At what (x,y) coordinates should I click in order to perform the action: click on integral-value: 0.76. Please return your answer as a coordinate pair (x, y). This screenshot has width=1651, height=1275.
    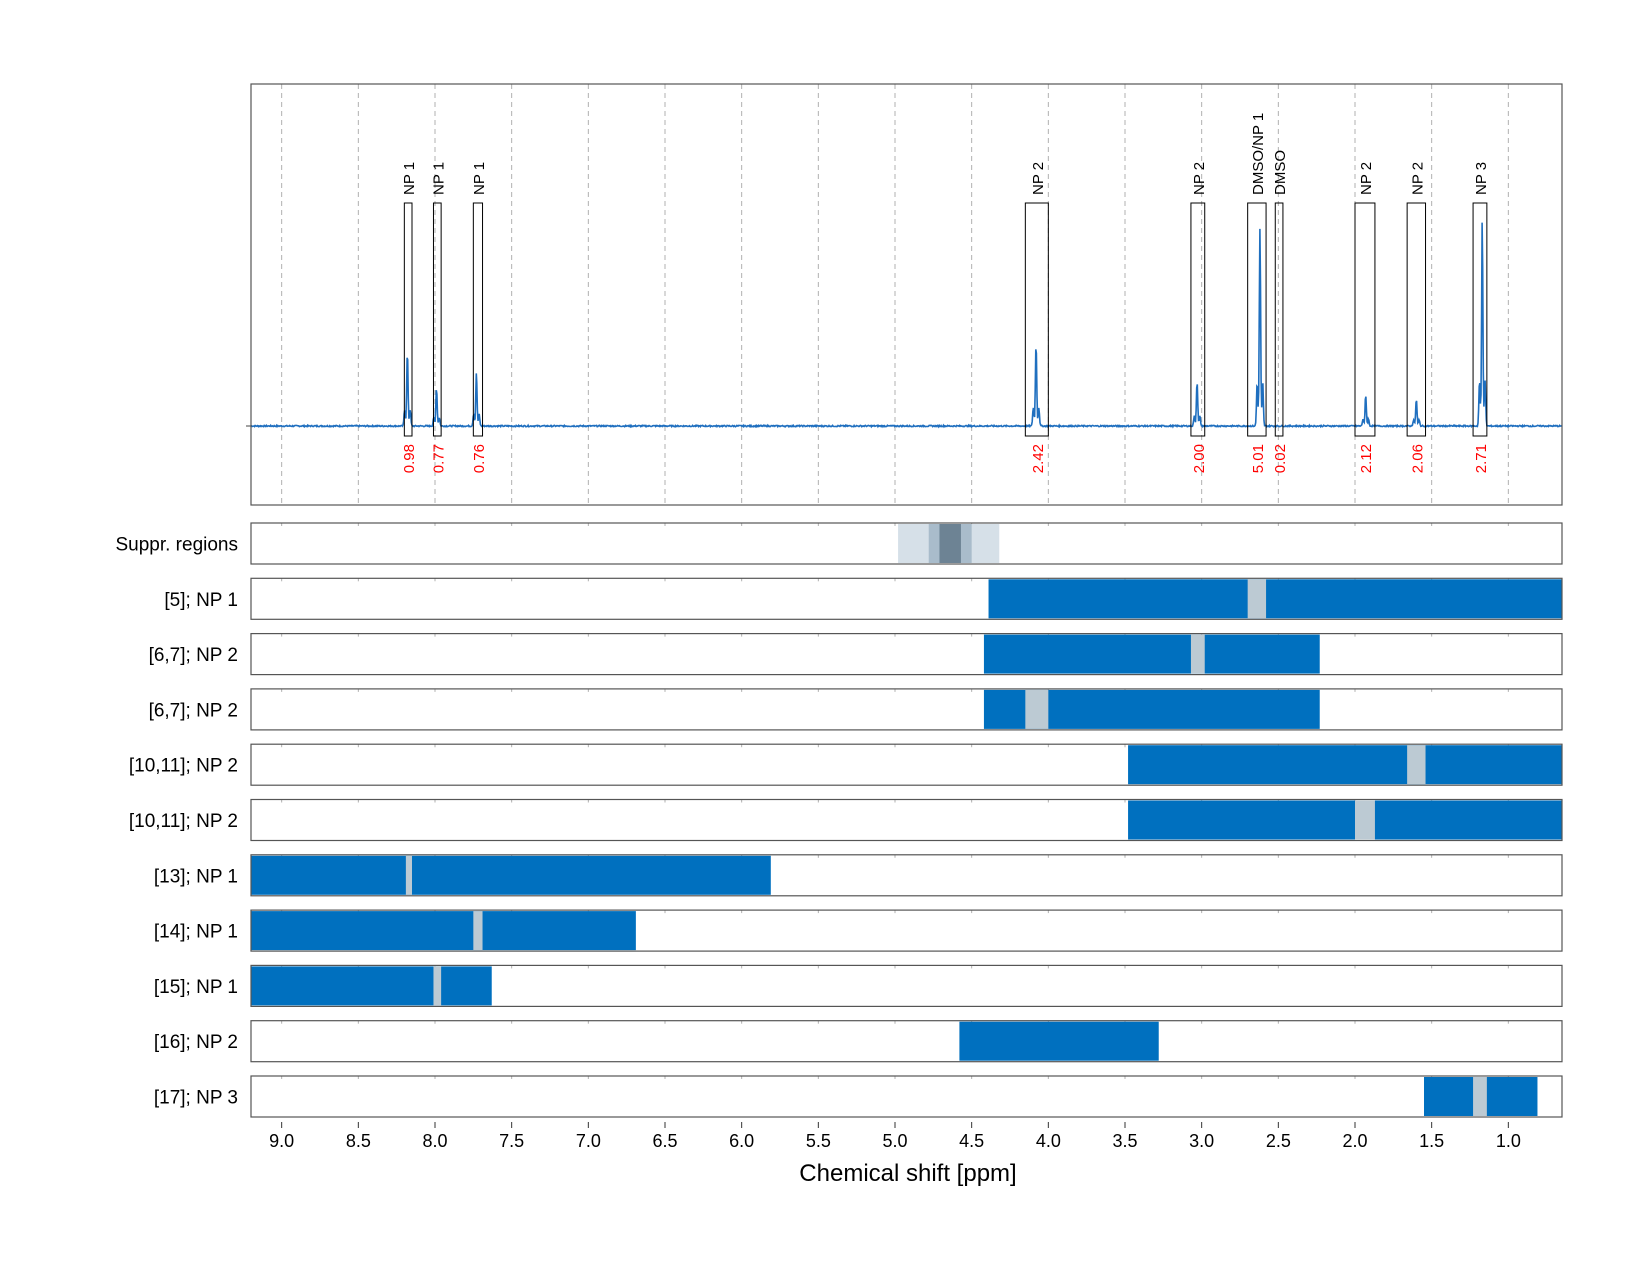
    Looking at the image, I should click on (479, 458).